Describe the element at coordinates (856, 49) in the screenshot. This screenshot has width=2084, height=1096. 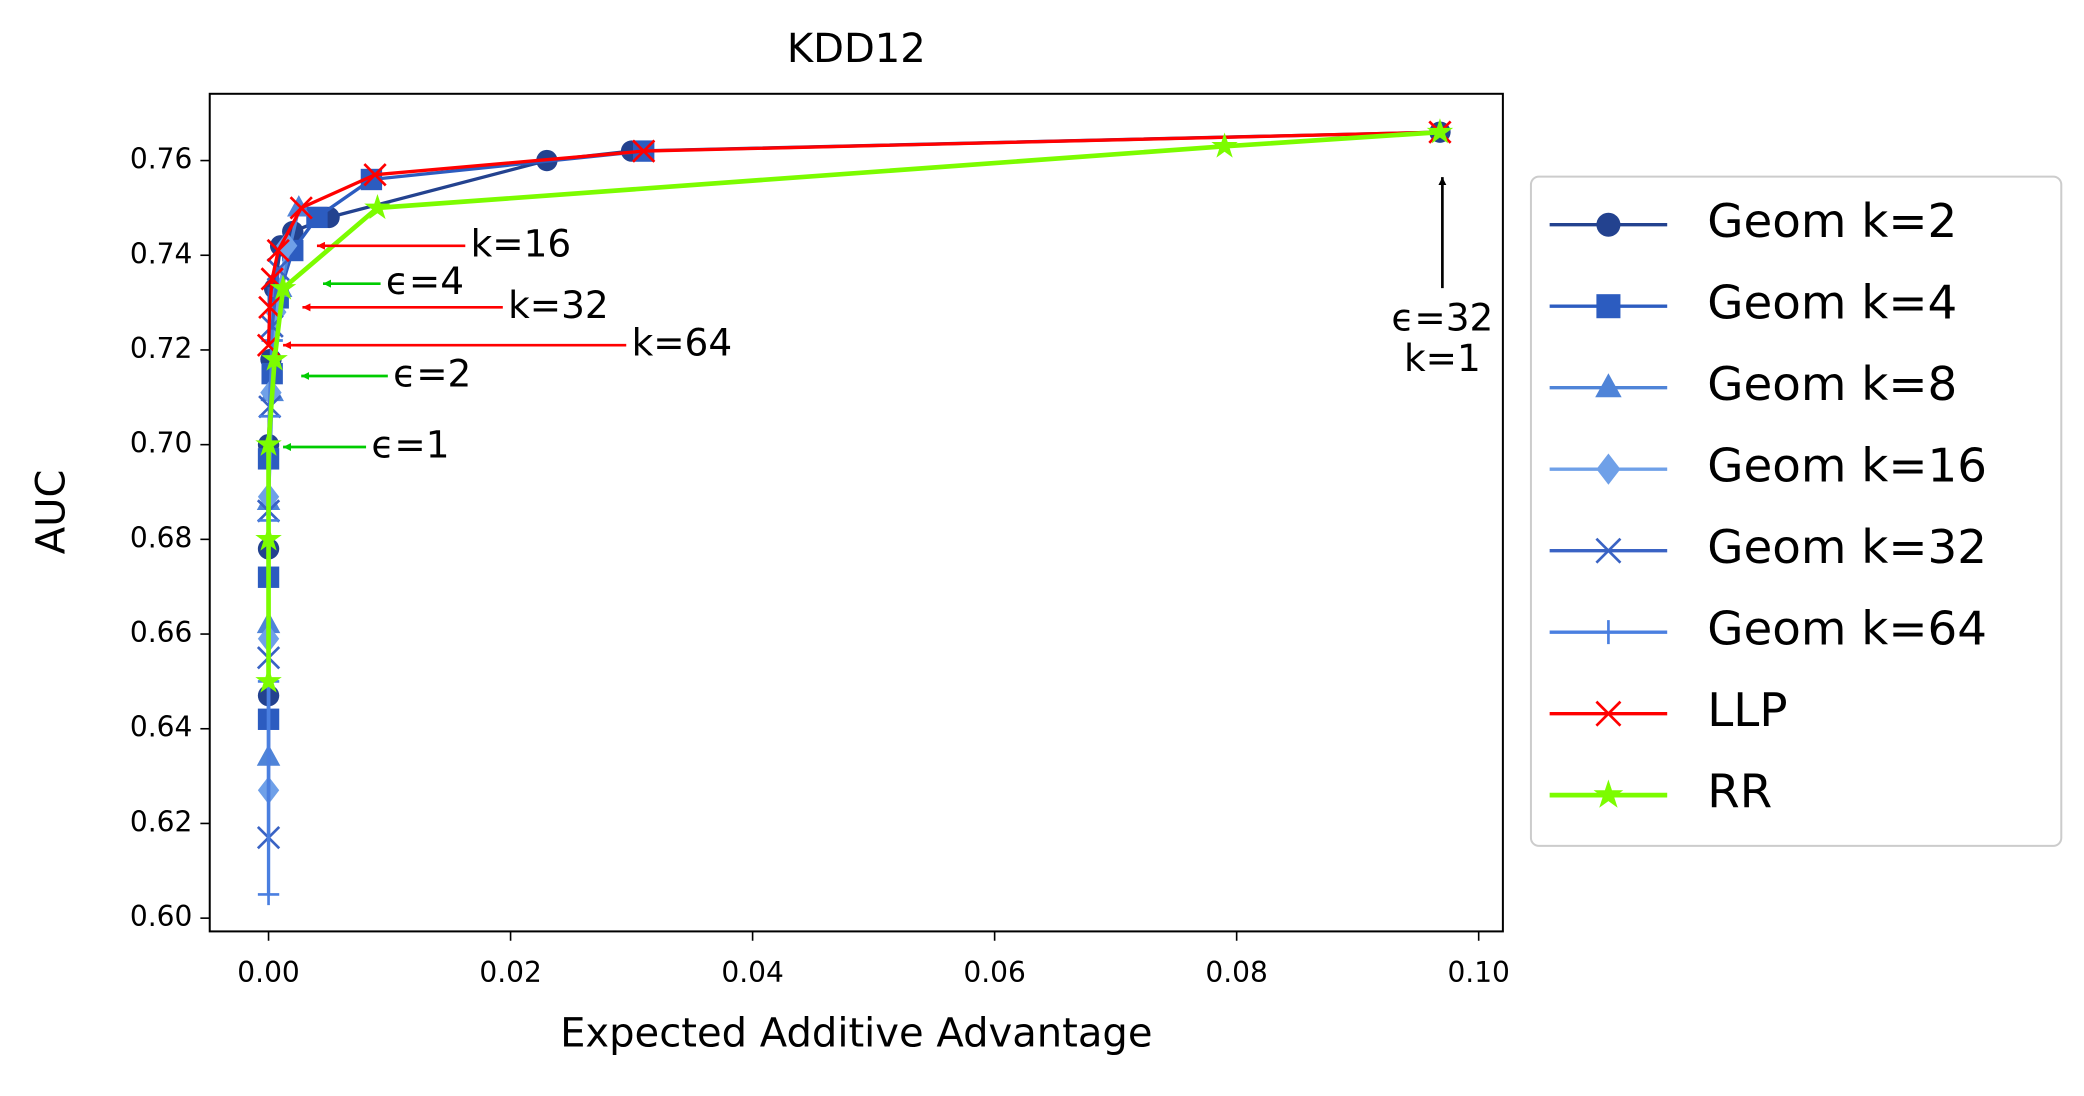
I see `chart-title: KDD12` at that location.